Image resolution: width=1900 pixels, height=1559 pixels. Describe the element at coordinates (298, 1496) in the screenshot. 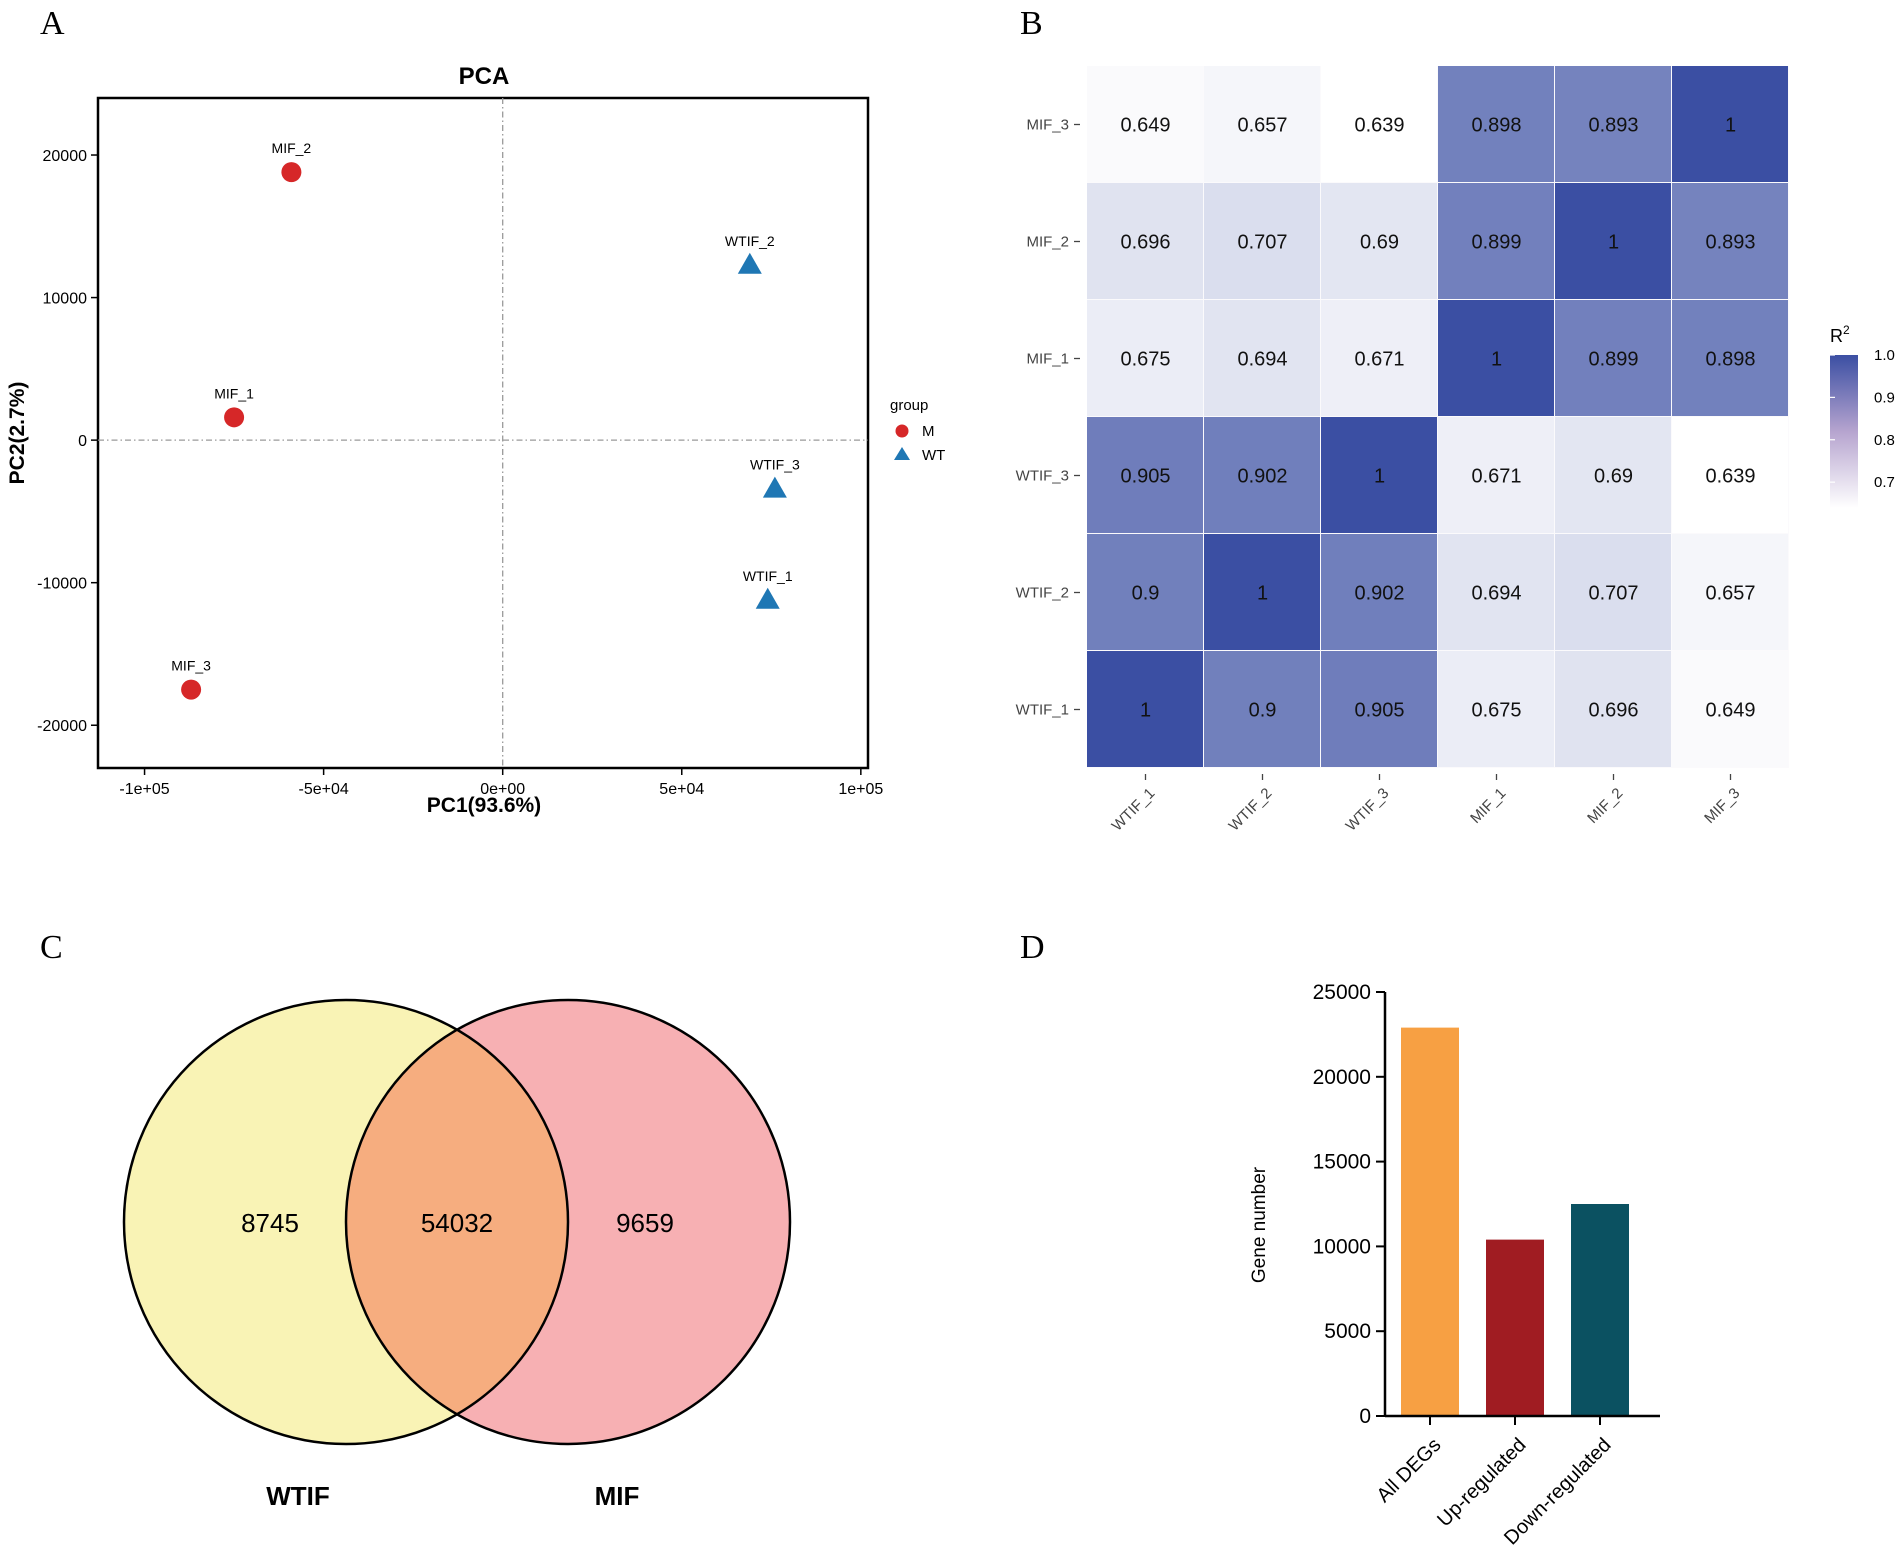

I see `venn-label-wtif: WTIF` at that location.